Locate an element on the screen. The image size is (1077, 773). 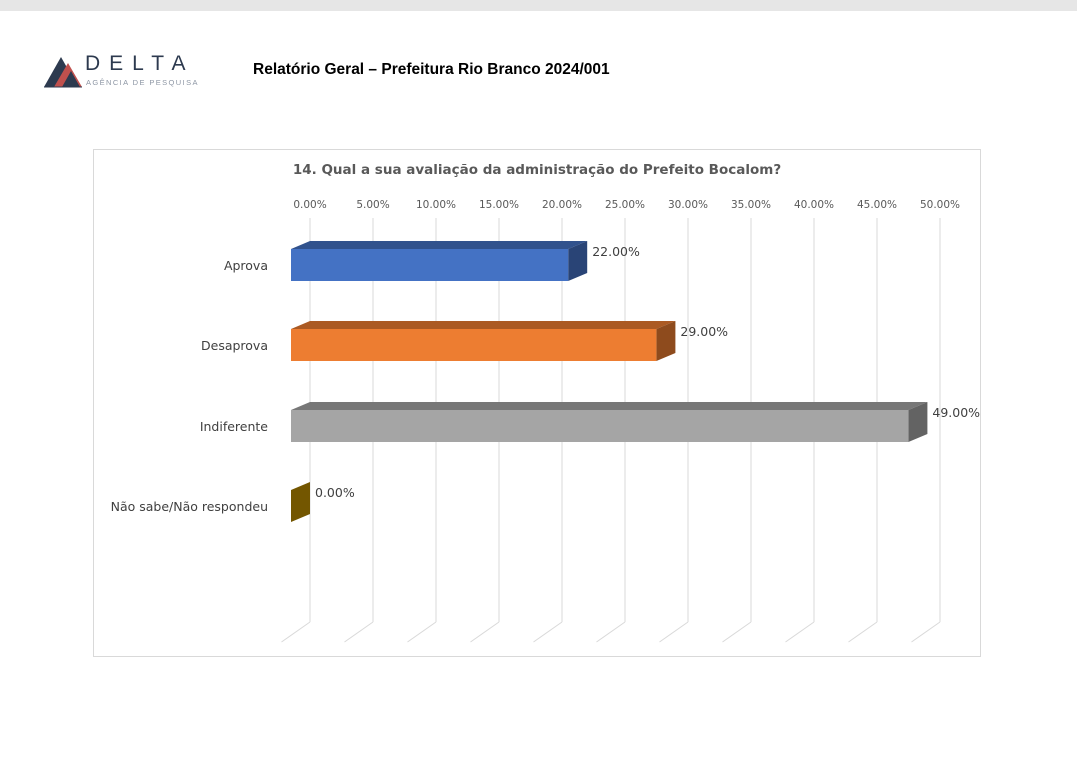
delta-logo-icon is located at coordinates (63, 72).